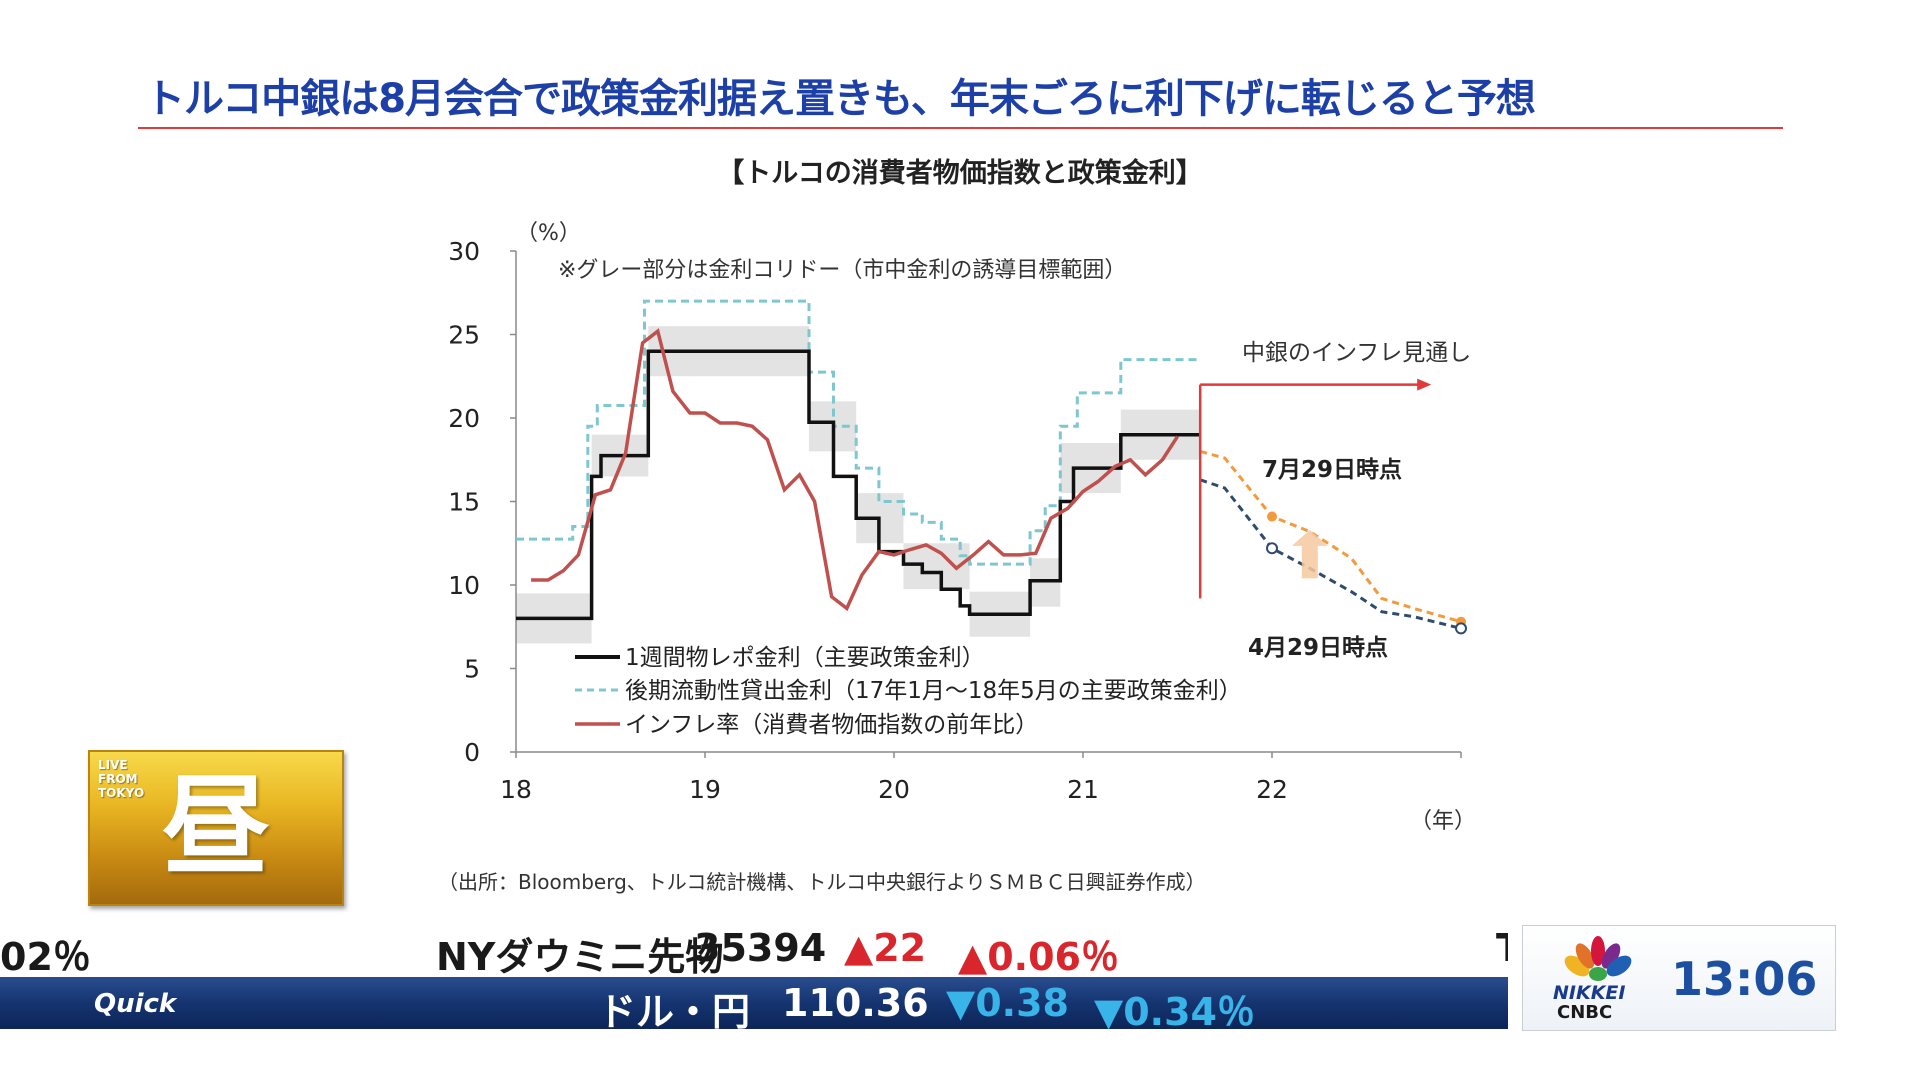 This screenshot has width=1920, height=1080. I want to click on x-tick-label: 19, so click(705, 789).